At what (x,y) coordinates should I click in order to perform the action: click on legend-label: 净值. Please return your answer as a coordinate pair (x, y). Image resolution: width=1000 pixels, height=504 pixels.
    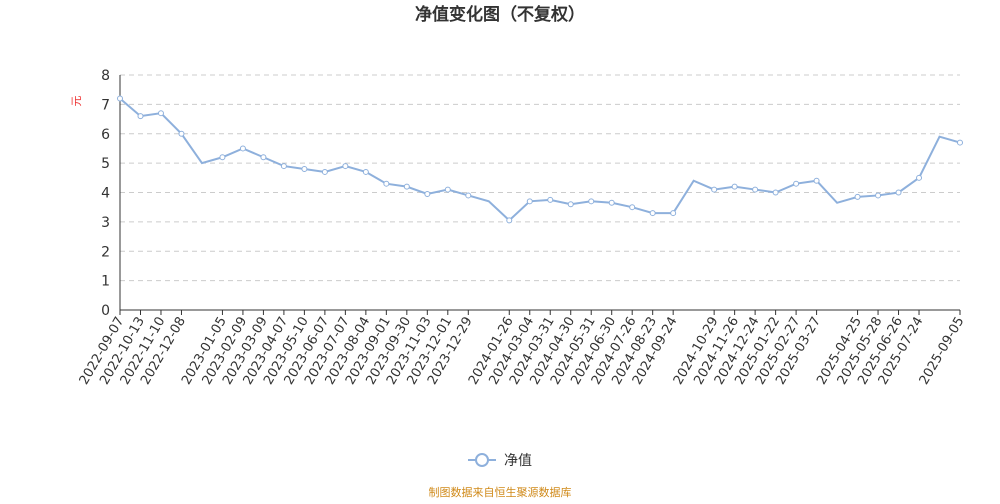
    Looking at the image, I should click on (518, 461).